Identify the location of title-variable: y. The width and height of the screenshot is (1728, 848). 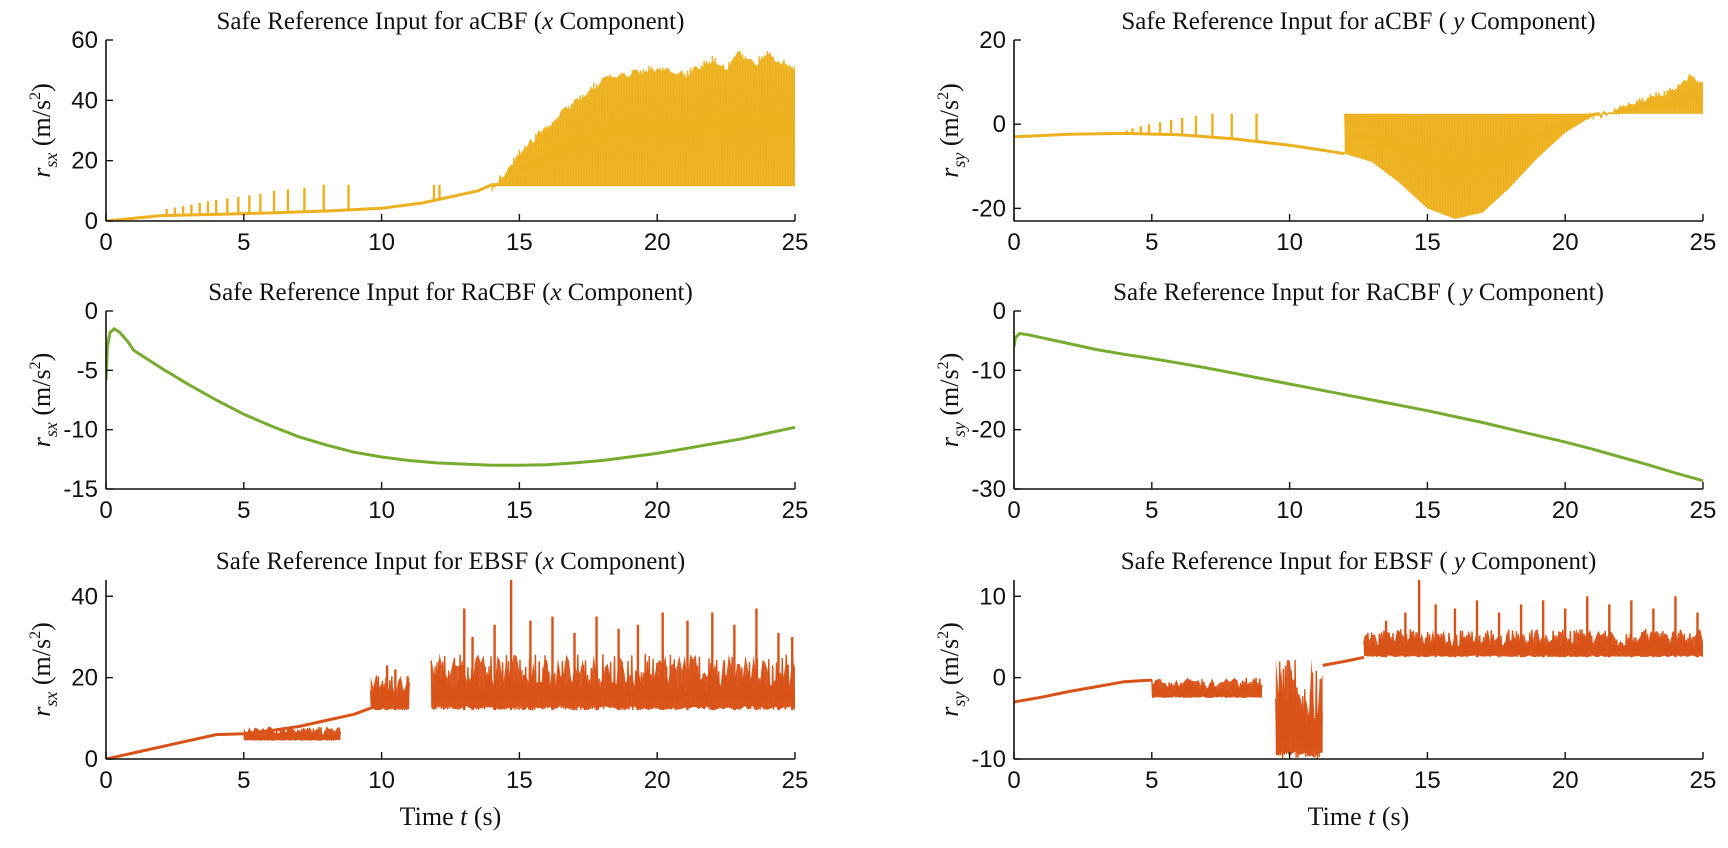
(1457, 561).